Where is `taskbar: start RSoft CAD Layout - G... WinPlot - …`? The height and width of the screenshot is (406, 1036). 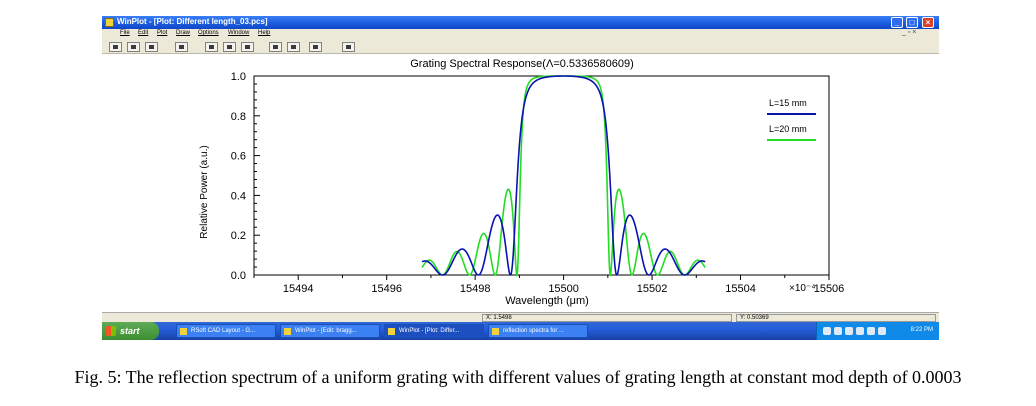 taskbar: start RSoft CAD Layout - G... WinPlot - … is located at coordinates (520, 331).